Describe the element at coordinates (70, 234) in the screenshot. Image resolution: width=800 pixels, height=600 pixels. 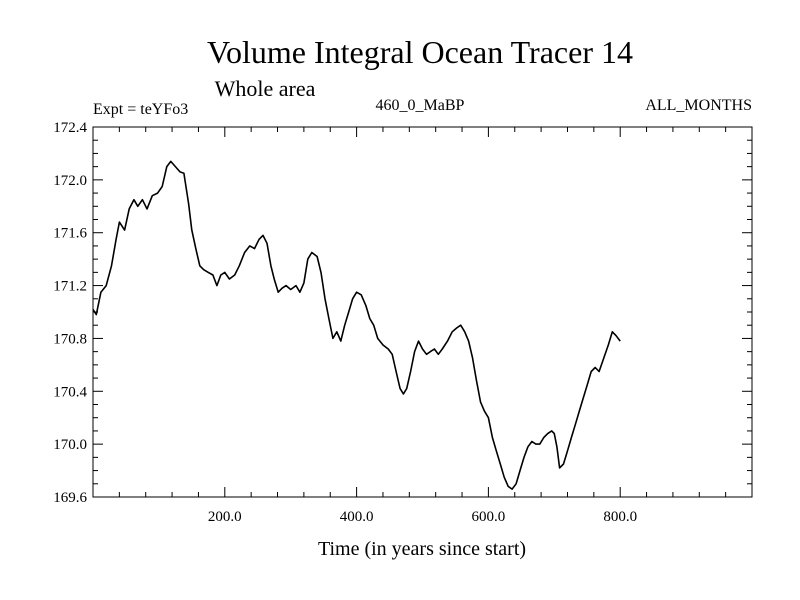
I see `y-tick-label: 171.6` at that location.